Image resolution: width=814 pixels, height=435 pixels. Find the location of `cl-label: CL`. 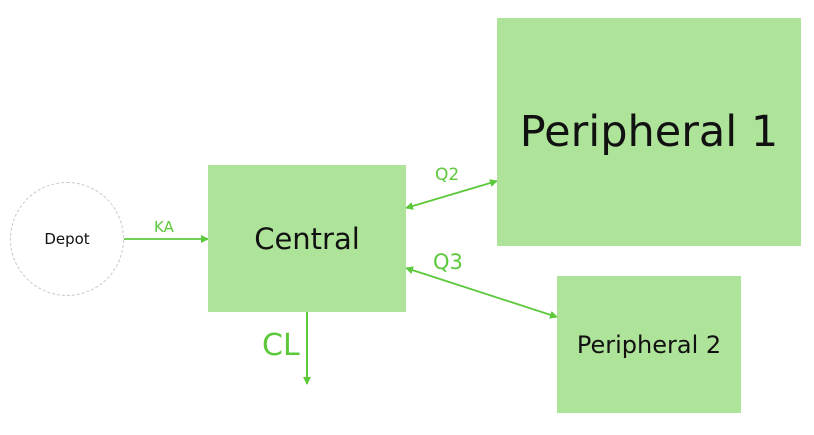

cl-label: CL is located at coordinates (281, 345).